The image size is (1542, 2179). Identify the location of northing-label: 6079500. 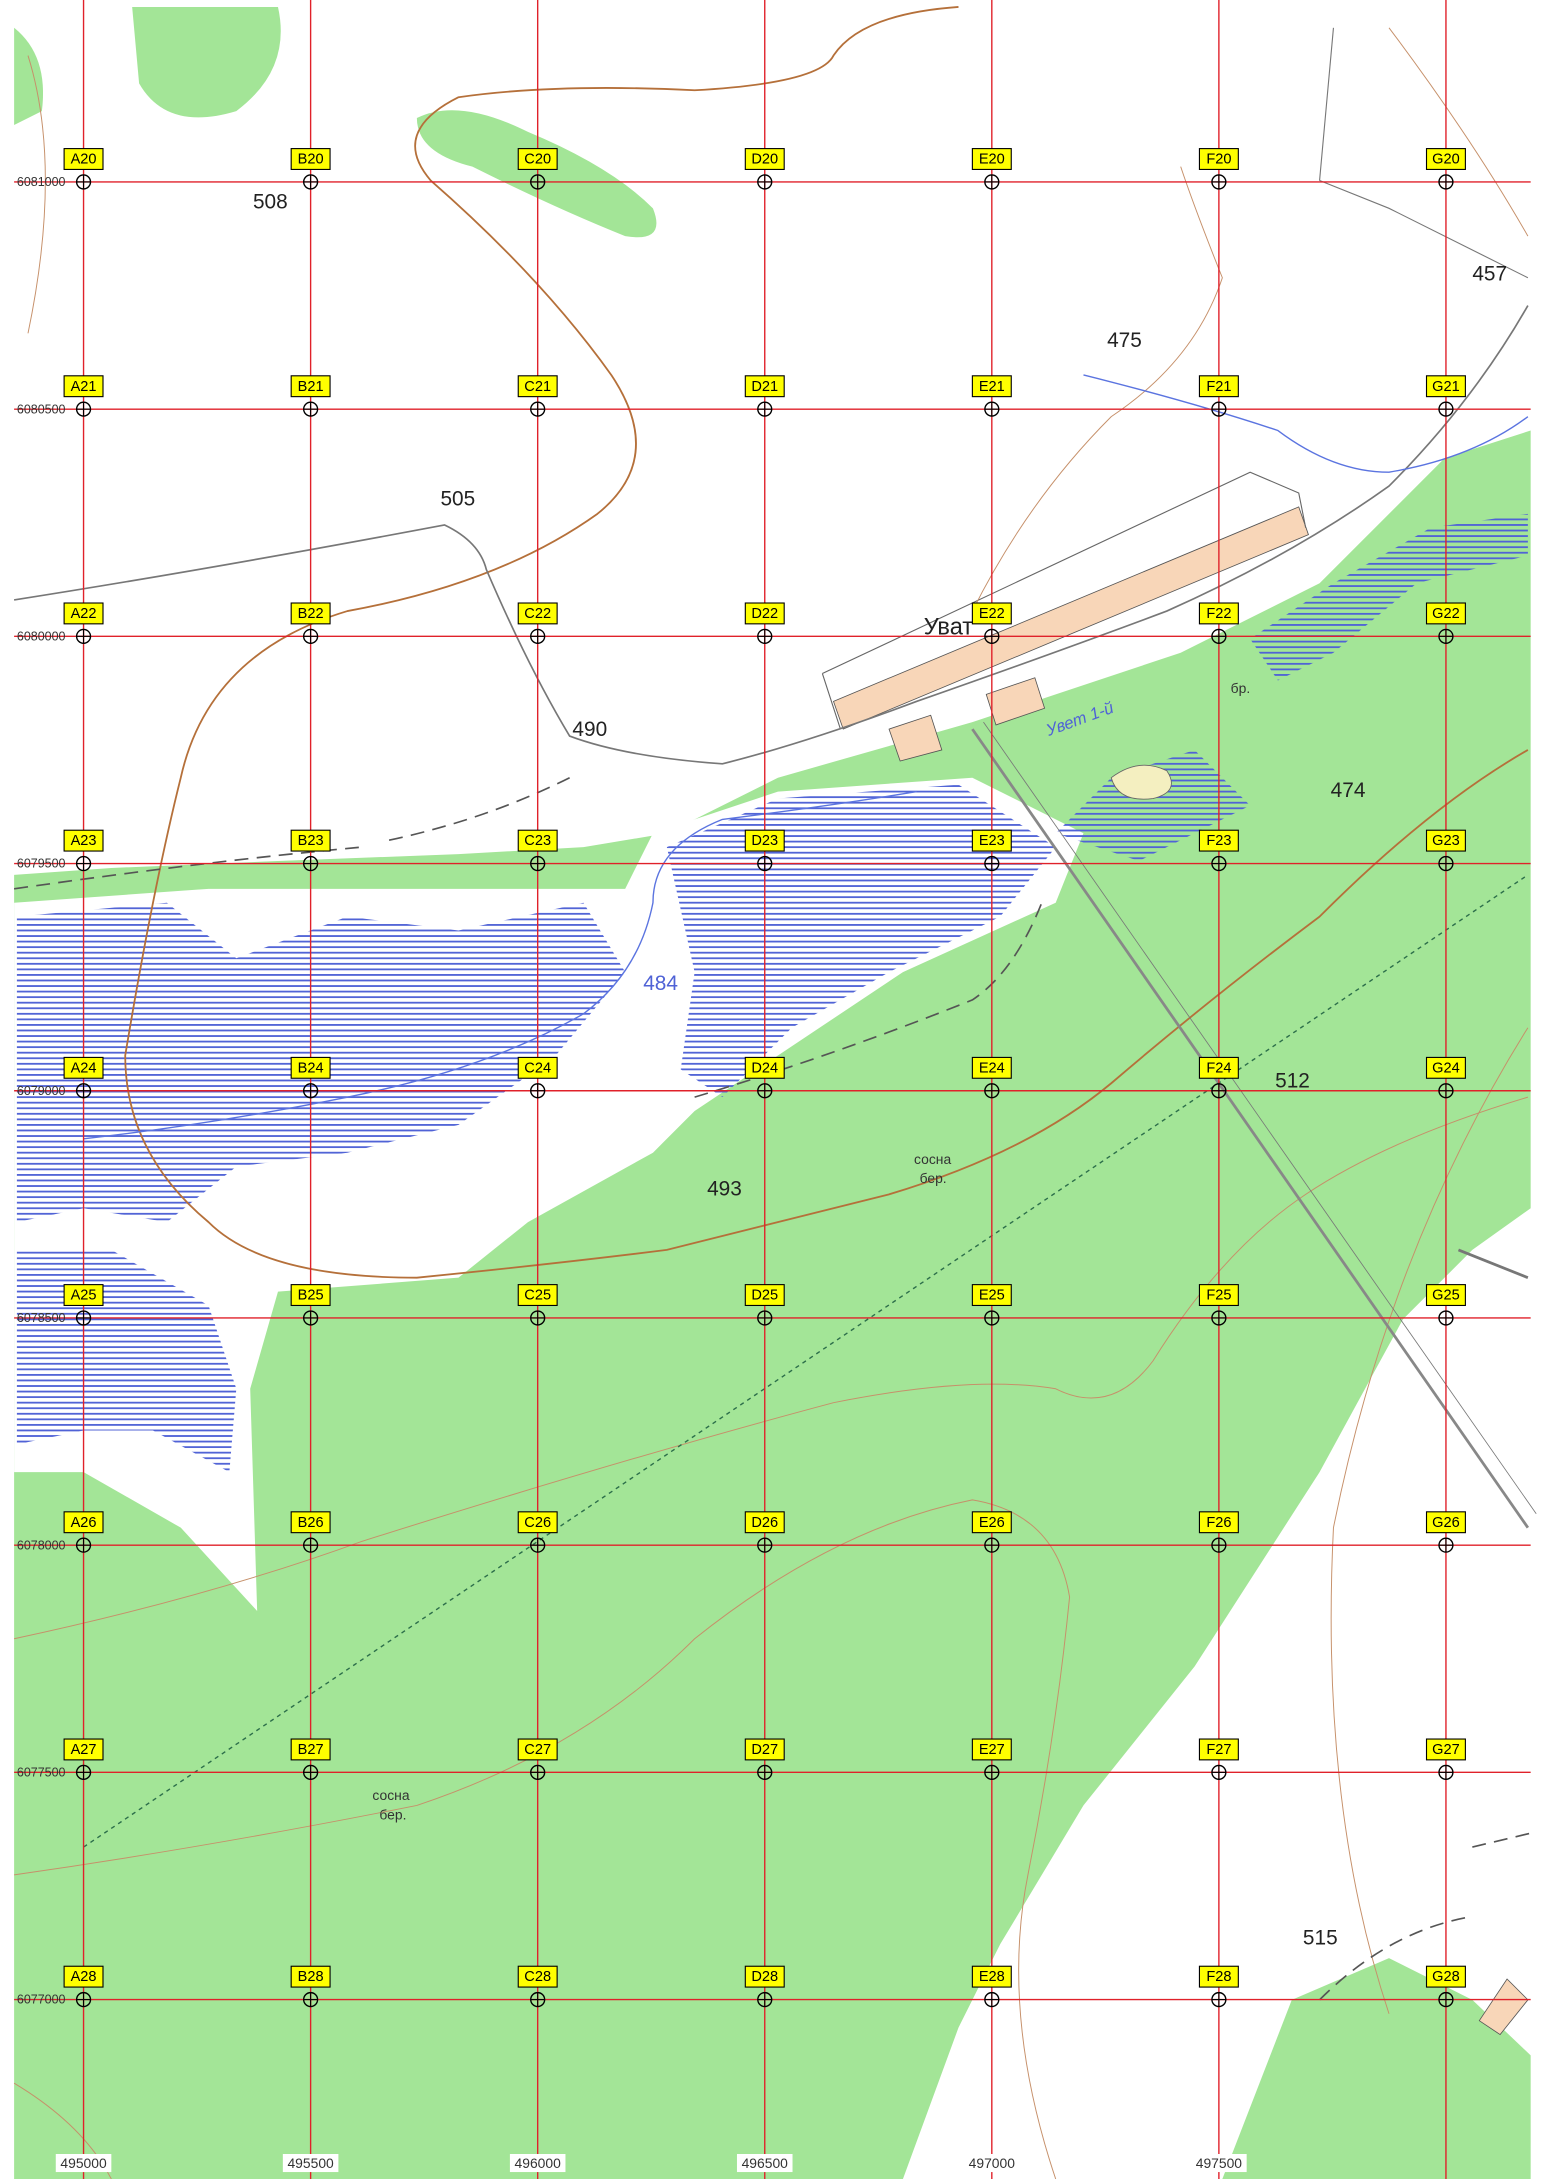
(41, 864).